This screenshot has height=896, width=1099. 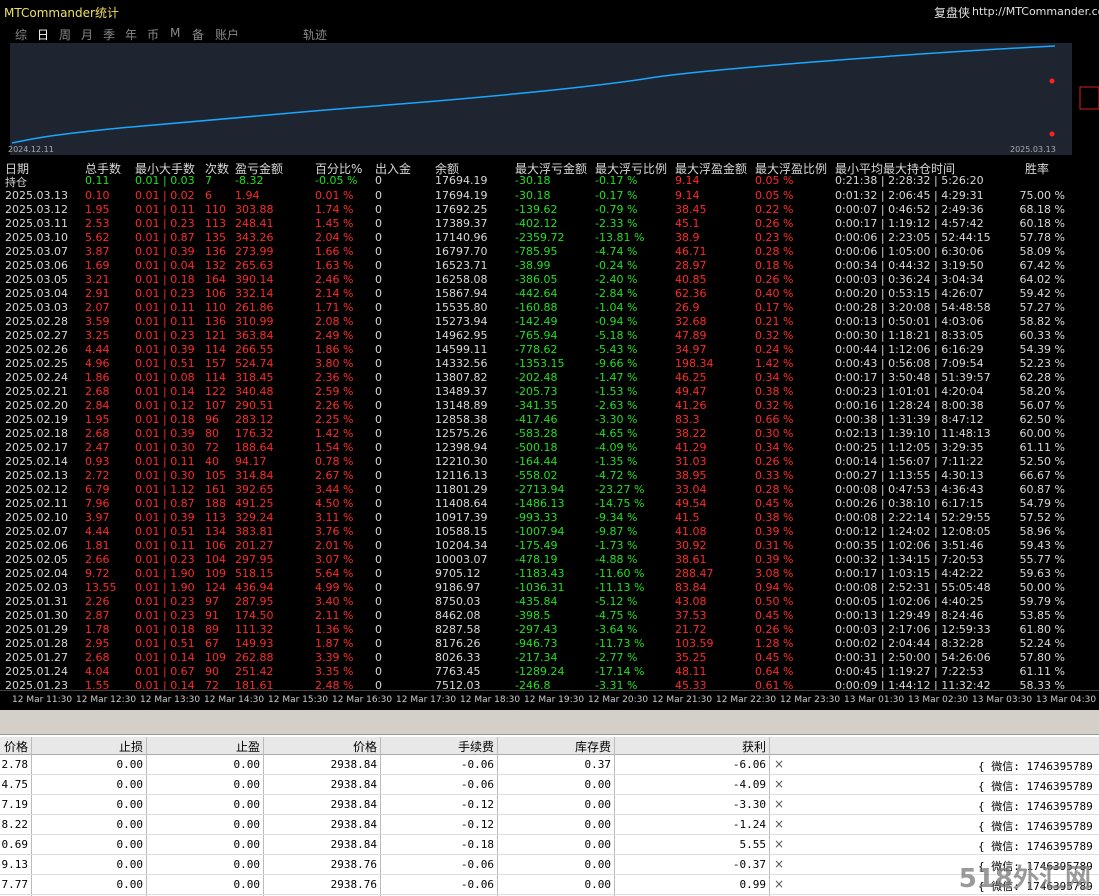 I want to click on url: http://MTCommander.com, so click(x=1035, y=11).